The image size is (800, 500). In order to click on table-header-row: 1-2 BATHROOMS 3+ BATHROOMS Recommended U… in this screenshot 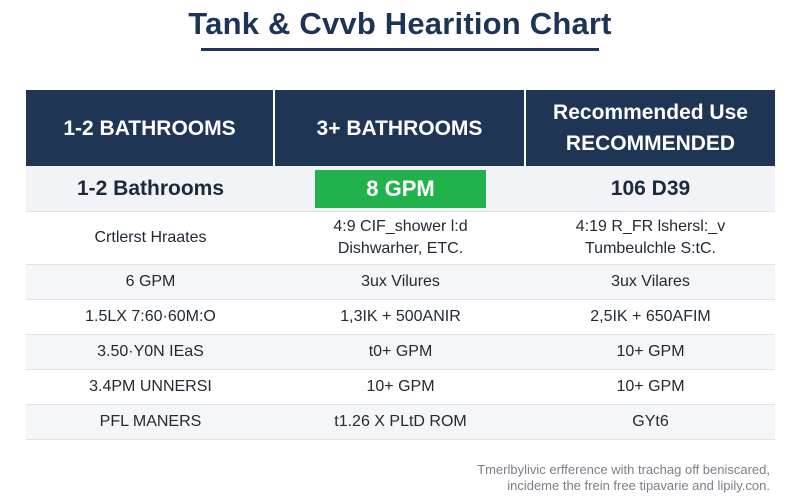, I will do `click(400, 128)`.